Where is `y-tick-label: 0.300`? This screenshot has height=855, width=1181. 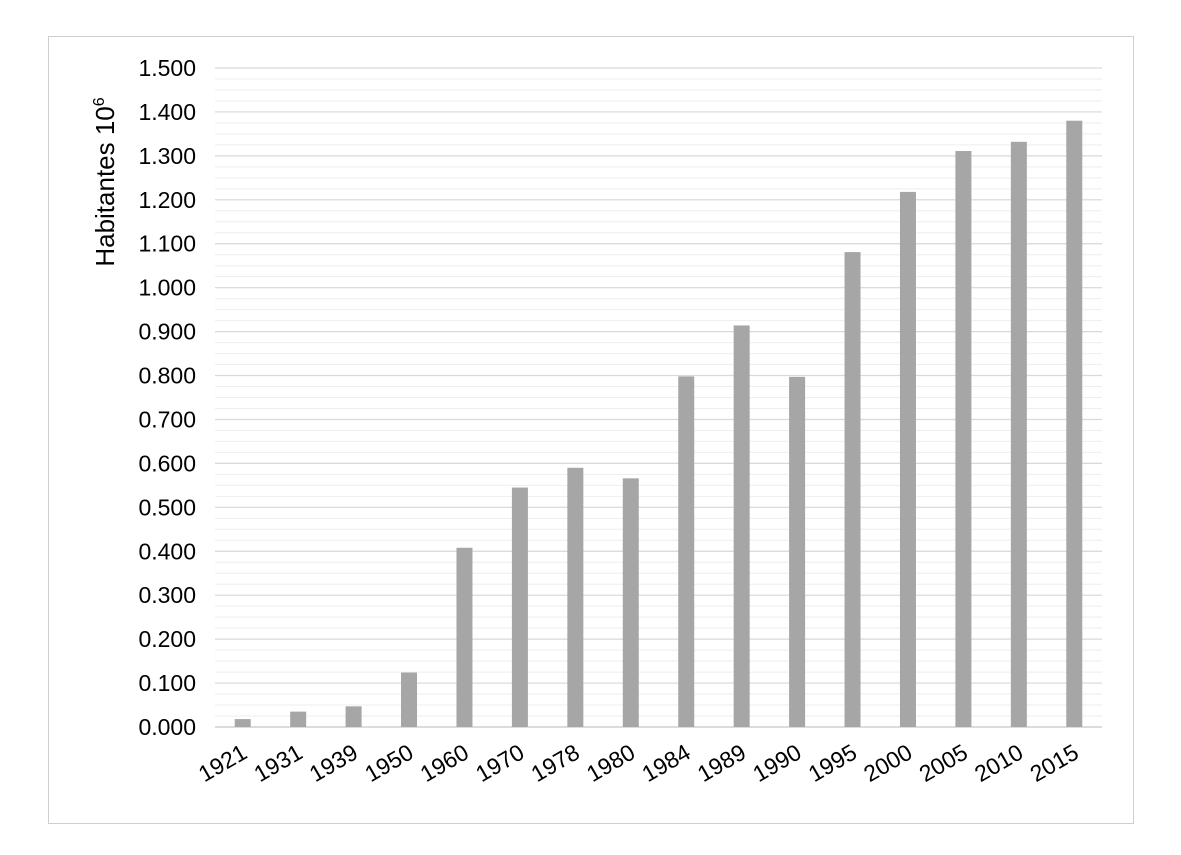
y-tick-label: 0.300 is located at coordinates (167, 595).